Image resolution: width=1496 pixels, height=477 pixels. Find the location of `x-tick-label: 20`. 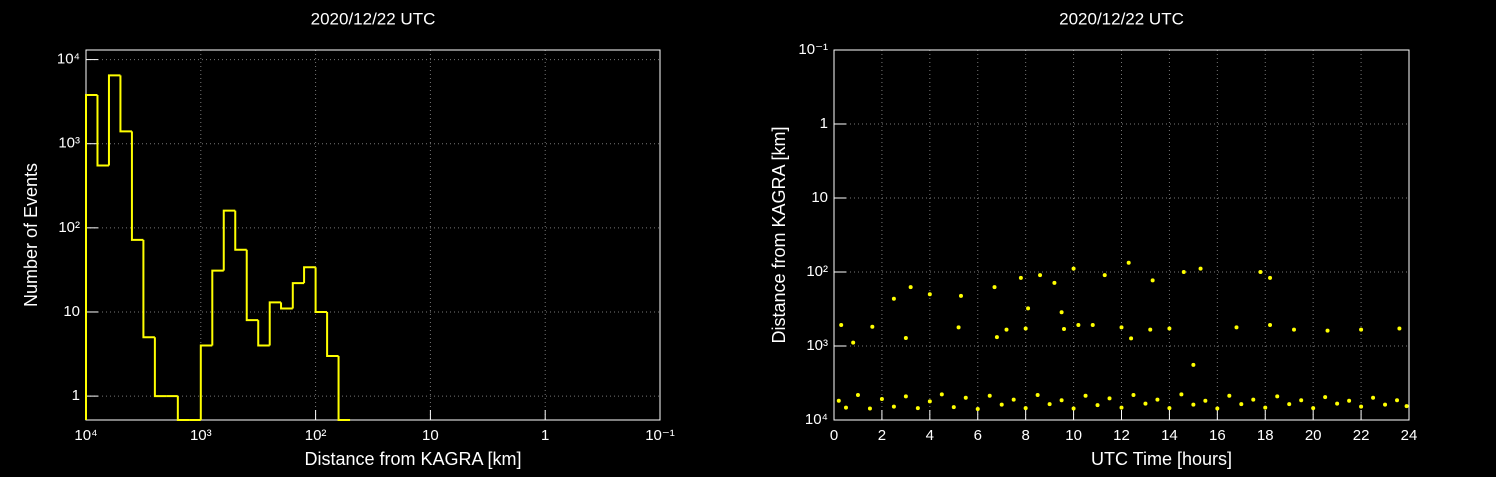

x-tick-label: 20 is located at coordinates (1313, 435).